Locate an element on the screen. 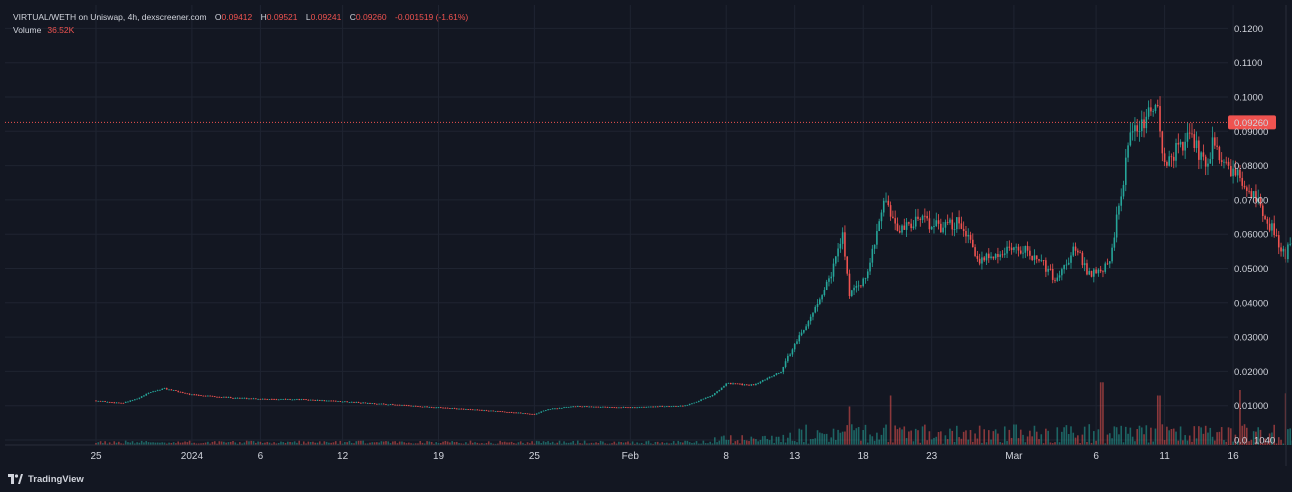 This screenshot has height=492, width=1292. tradingview-logo-text: TradingView is located at coordinates (56, 479).